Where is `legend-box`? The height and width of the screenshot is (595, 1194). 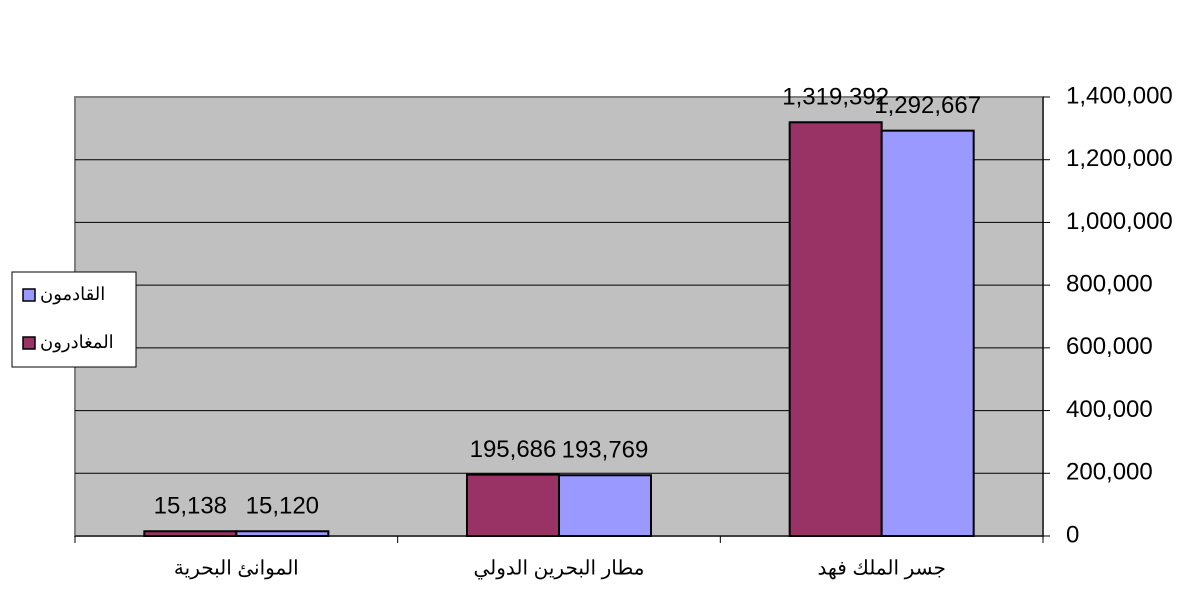
legend-box is located at coordinates (74, 319).